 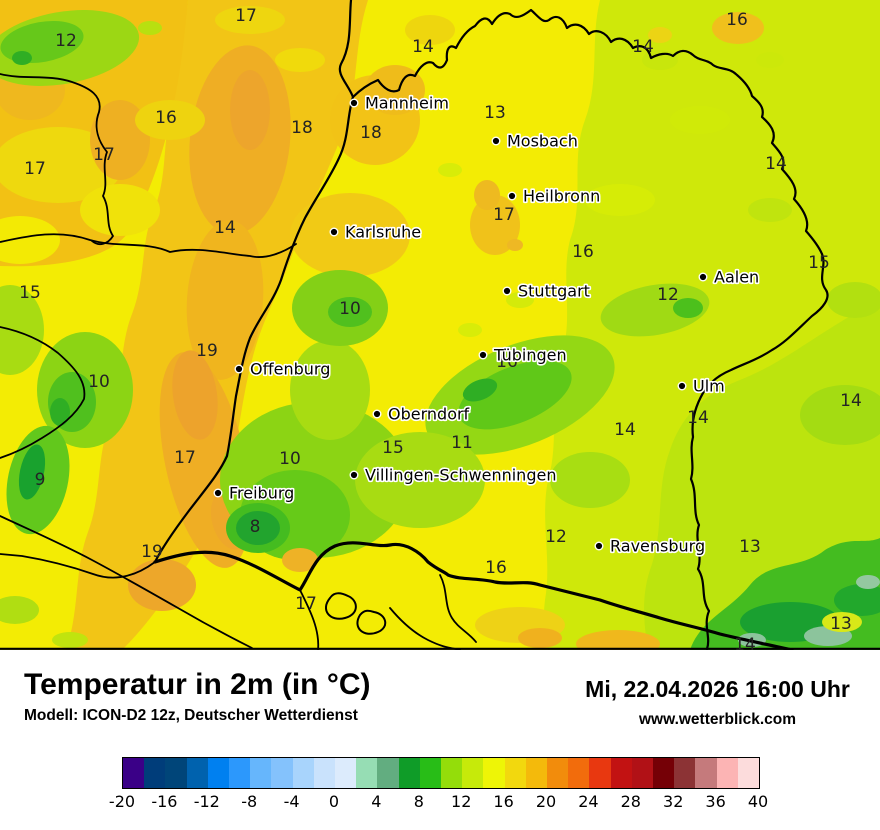 I want to click on legend-tick-label: 36, so click(x=715, y=801).